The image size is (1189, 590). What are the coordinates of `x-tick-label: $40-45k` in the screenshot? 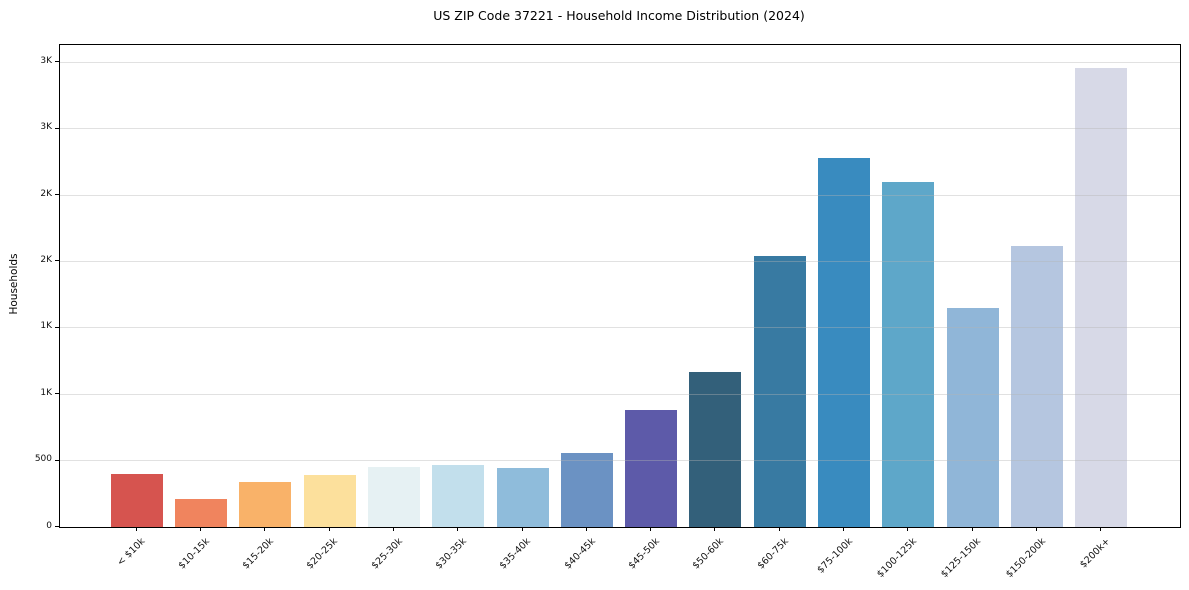 It's located at (580, 554).